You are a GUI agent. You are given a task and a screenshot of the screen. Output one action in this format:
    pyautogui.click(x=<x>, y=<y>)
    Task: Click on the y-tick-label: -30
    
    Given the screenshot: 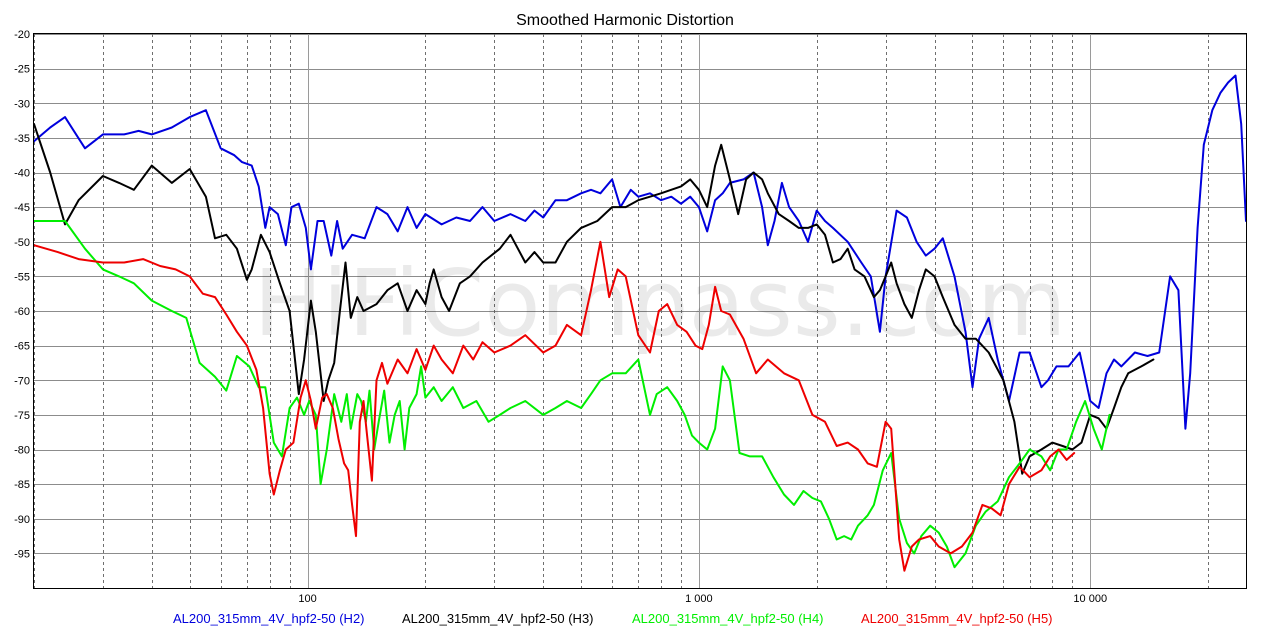 What is the action you would take?
    pyautogui.click(x=22, y=104)
    